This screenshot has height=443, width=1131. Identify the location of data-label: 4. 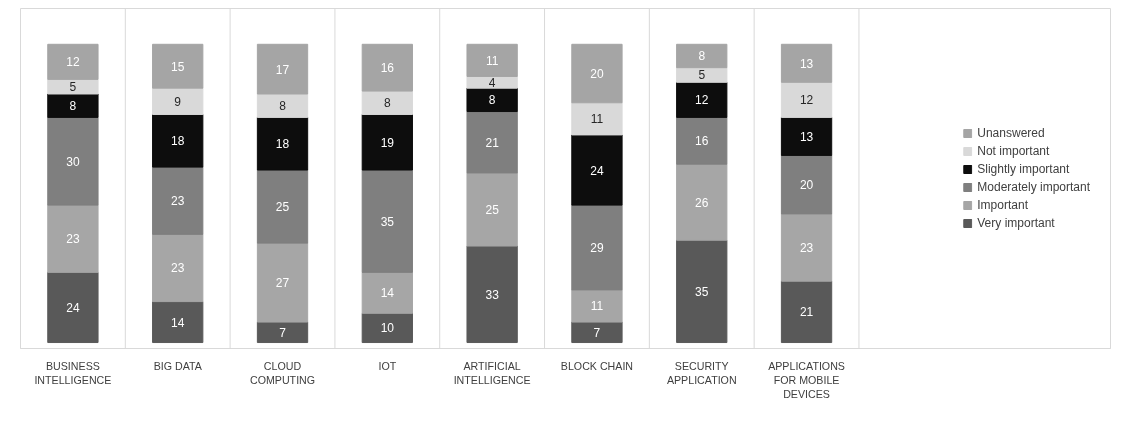
(492, 82).